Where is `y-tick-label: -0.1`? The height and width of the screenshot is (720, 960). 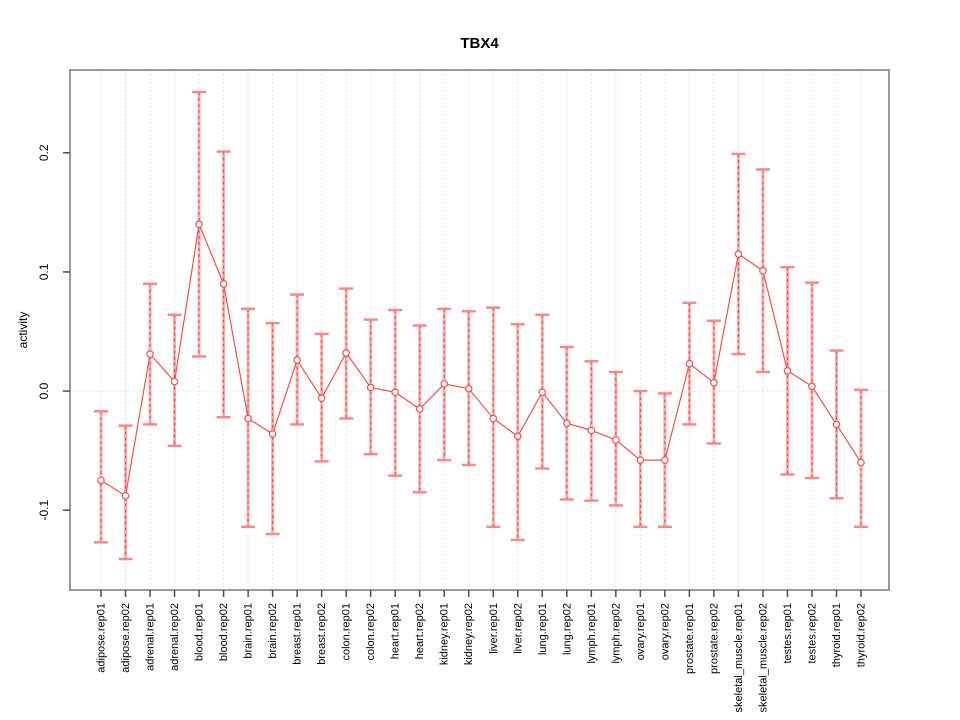 y-tick-label: -0.1 is located at coordinates (44, 510).